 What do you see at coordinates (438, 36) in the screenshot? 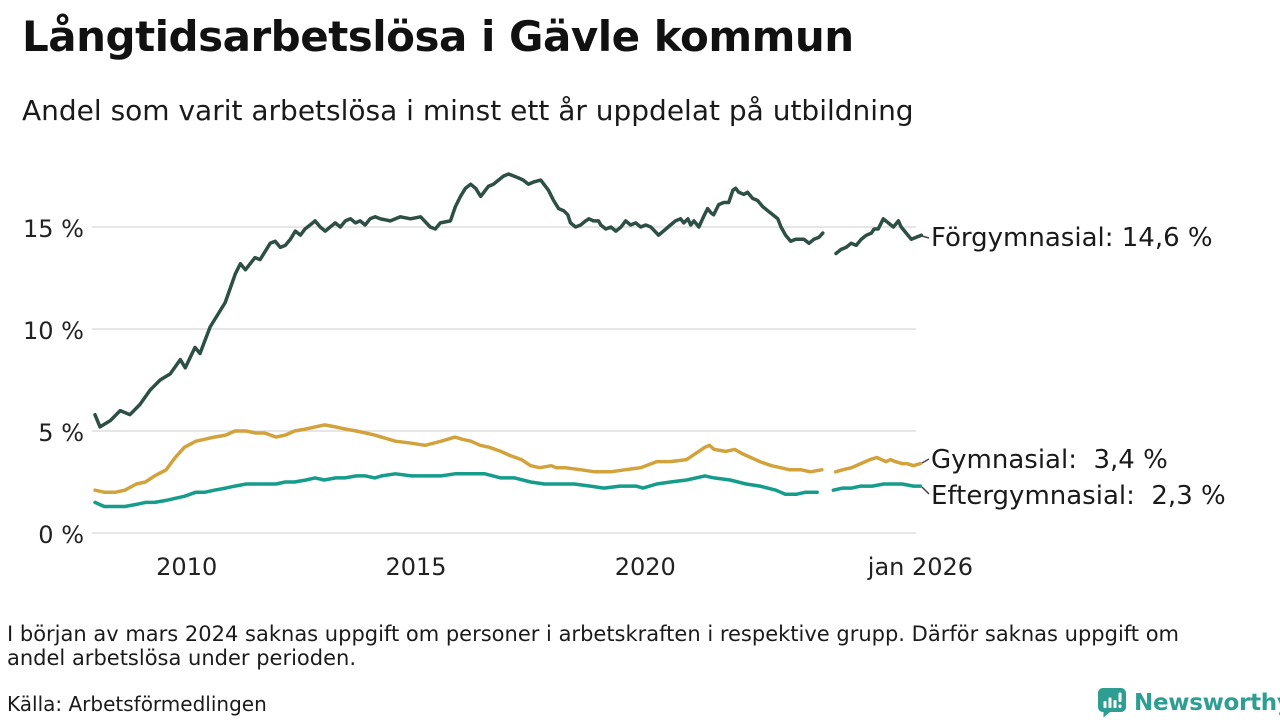
I see `chart-title: Långtidsarbetslösa i Gävle kommun` at bounding box center [438, 36].